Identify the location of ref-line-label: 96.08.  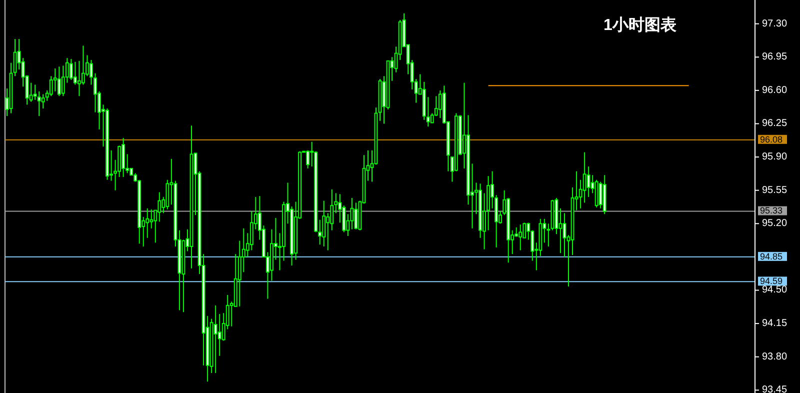
(771, 139).